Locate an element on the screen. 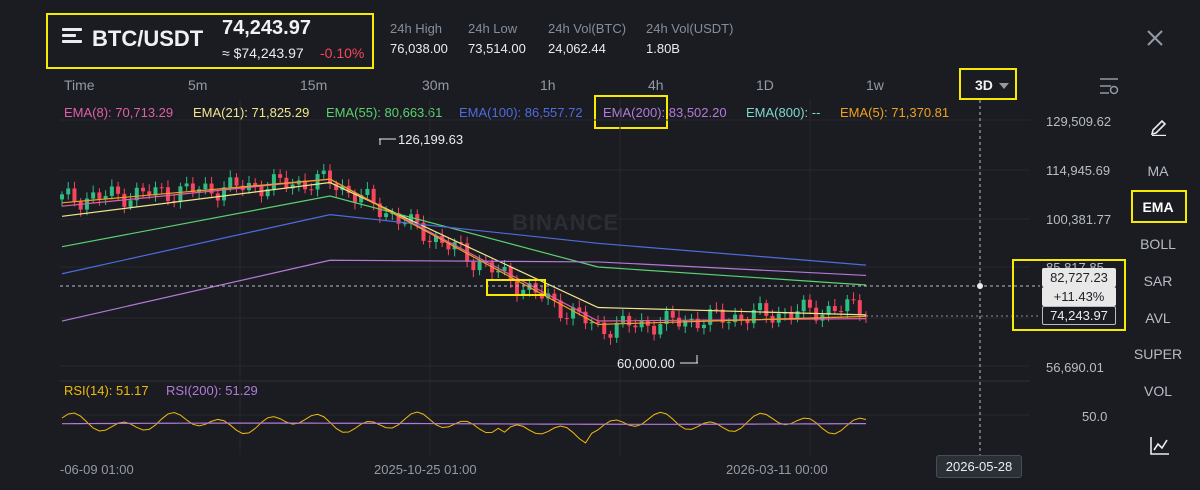 The width and height of the screenshot is (1200, 490). low-annotation: 60,000.00 is located at coordinates (646, 363).